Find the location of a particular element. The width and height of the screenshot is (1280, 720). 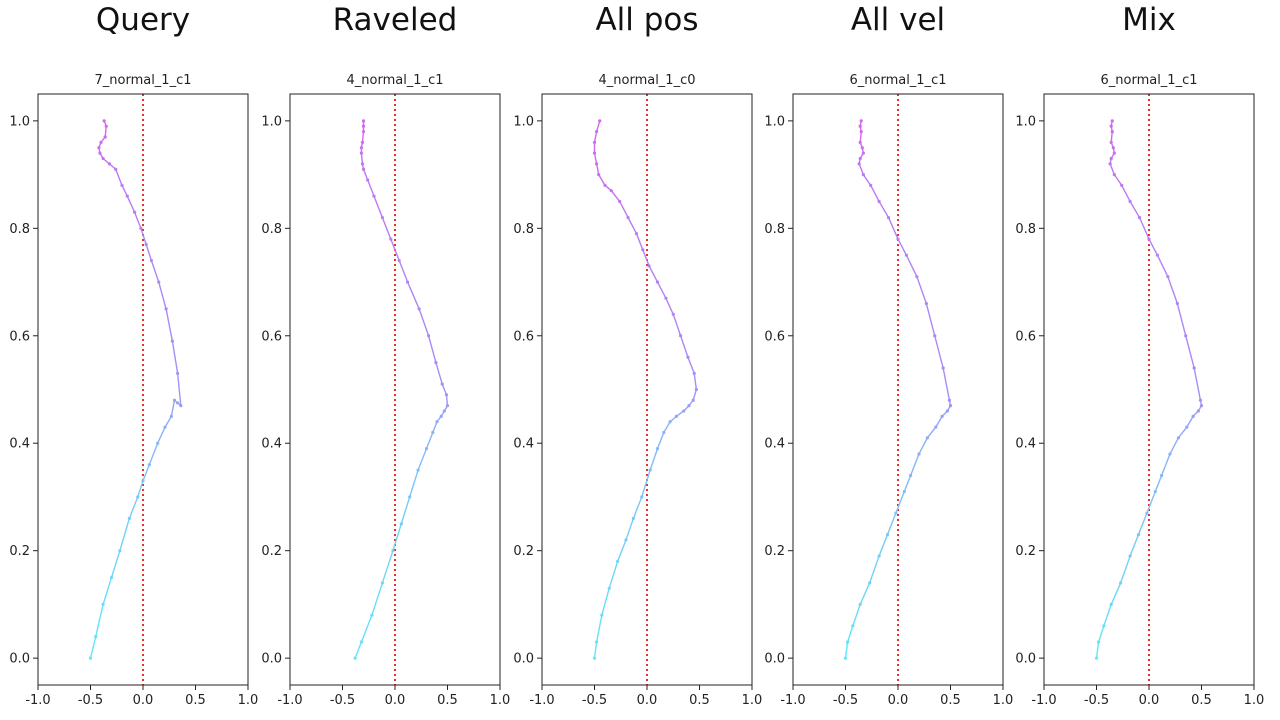

axes-subtitle: 6_normal_1_c1 is located at coordinates (1148, 80).